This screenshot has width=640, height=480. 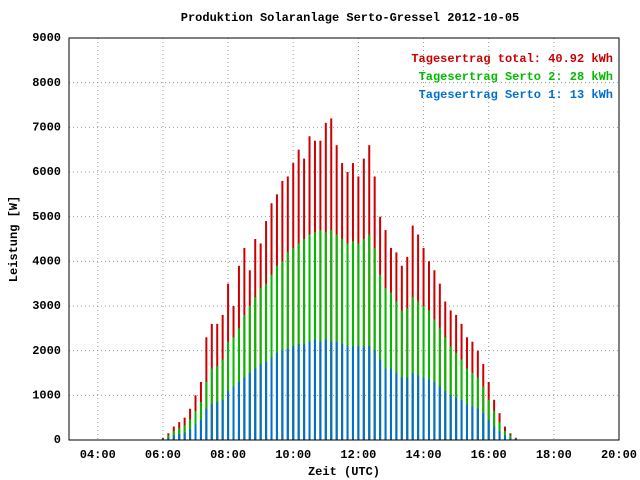 I want to click on y-tick-label: 5000, so click(x=46, y=217).